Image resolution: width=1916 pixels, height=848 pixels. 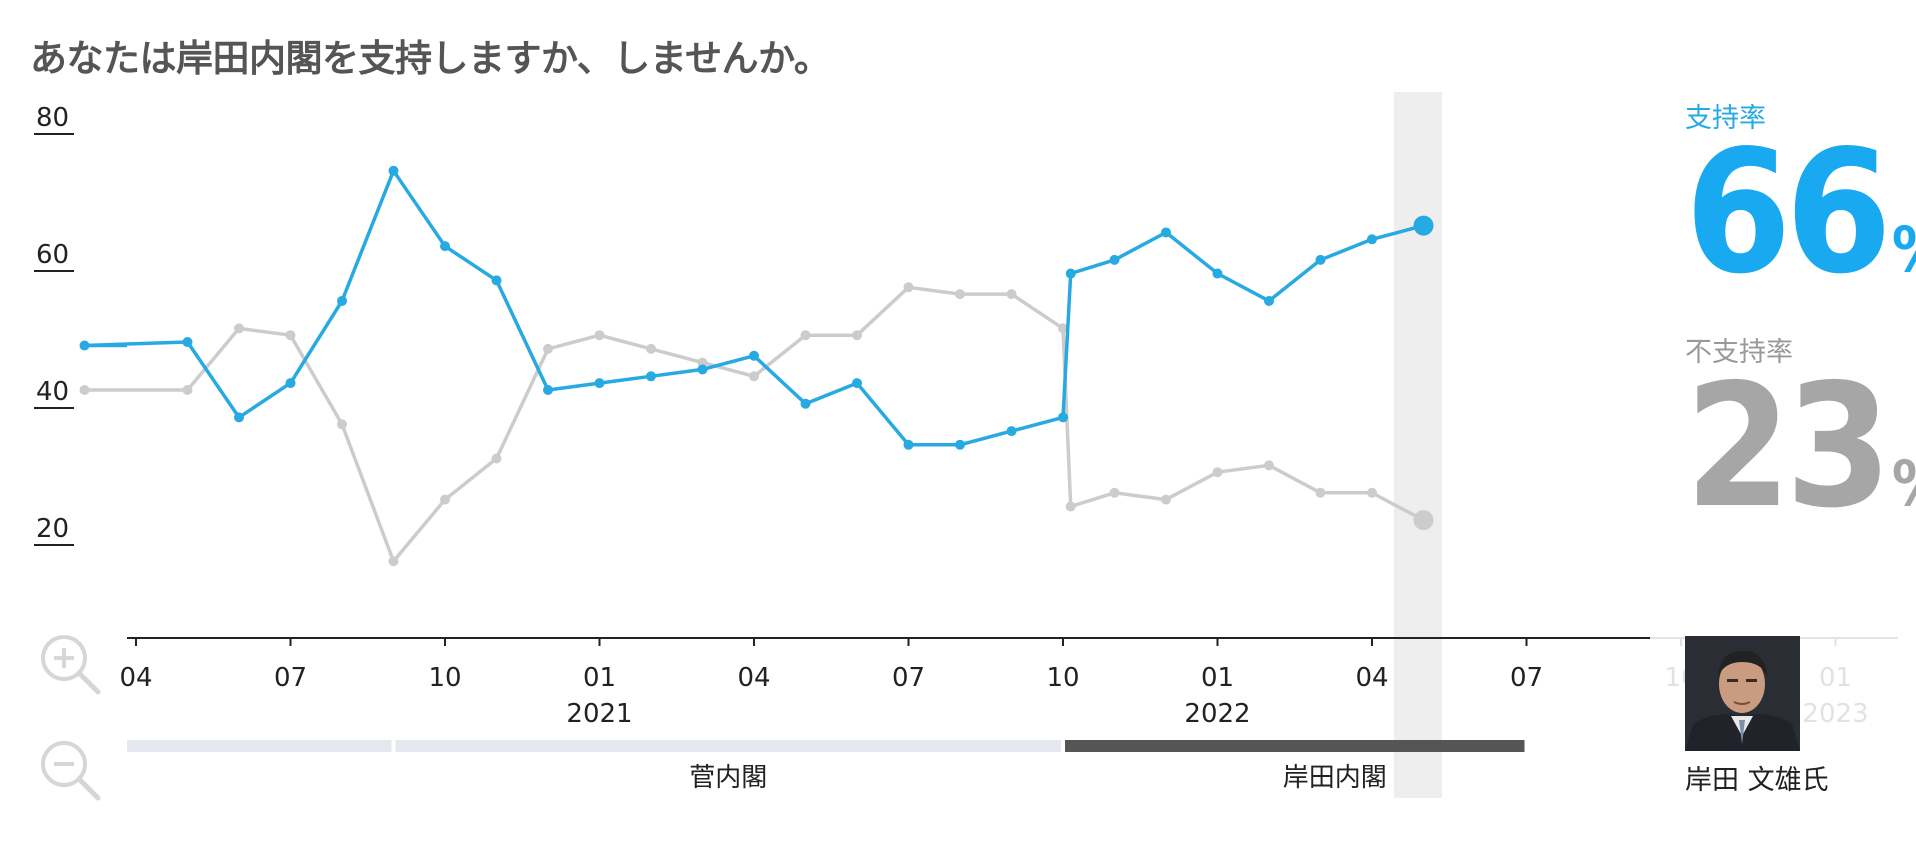 I want to click on zoom-out-icon, so click(x=70, y=770).